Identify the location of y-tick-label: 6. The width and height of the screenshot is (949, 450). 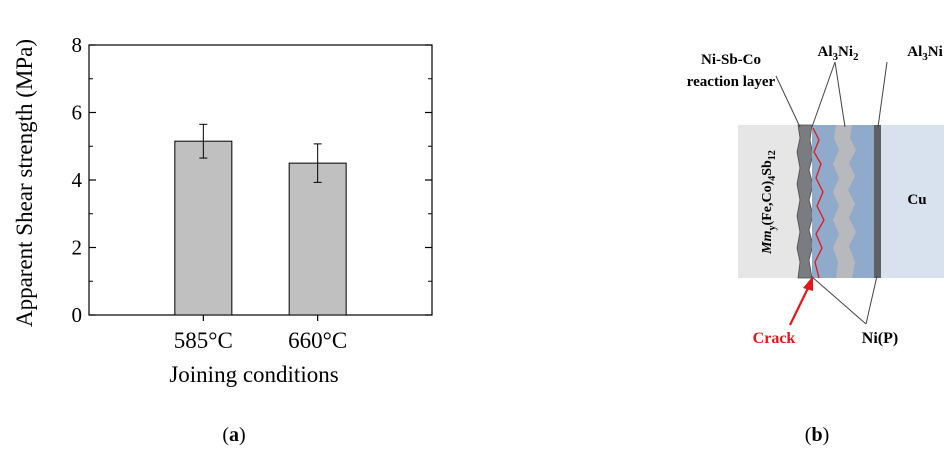
(77, 113).